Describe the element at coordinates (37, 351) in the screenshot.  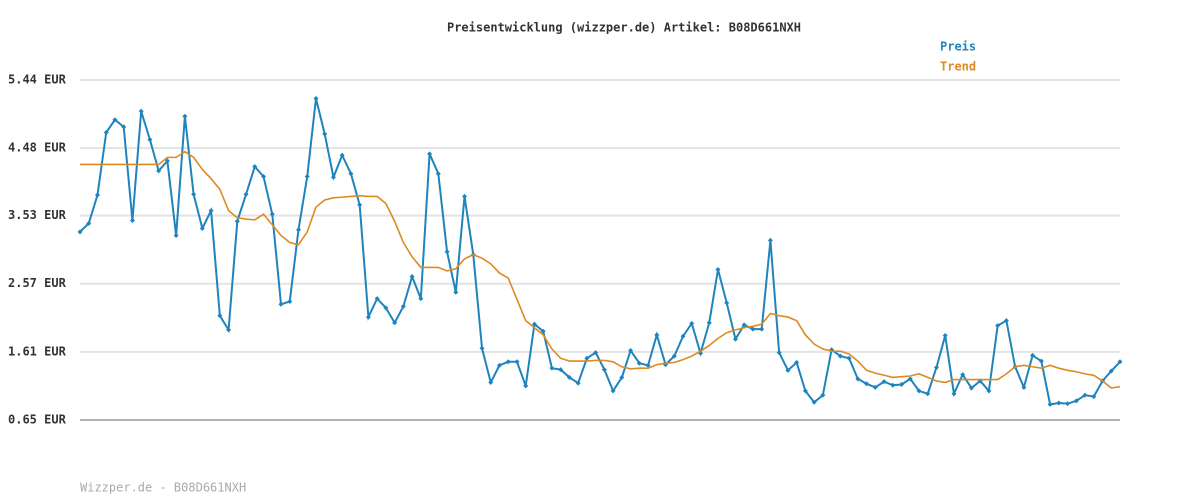
I see `y-tick-label: 1.61 EUR` at that location.